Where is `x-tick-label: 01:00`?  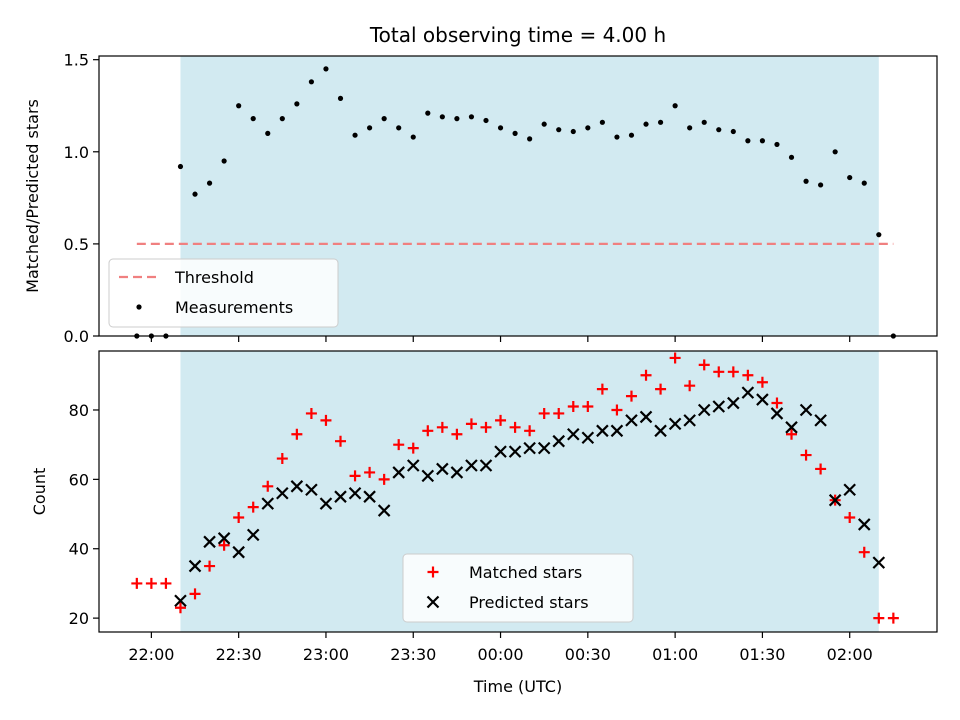 x-tick-label: 01:00 is located at coordinates (675, 654).